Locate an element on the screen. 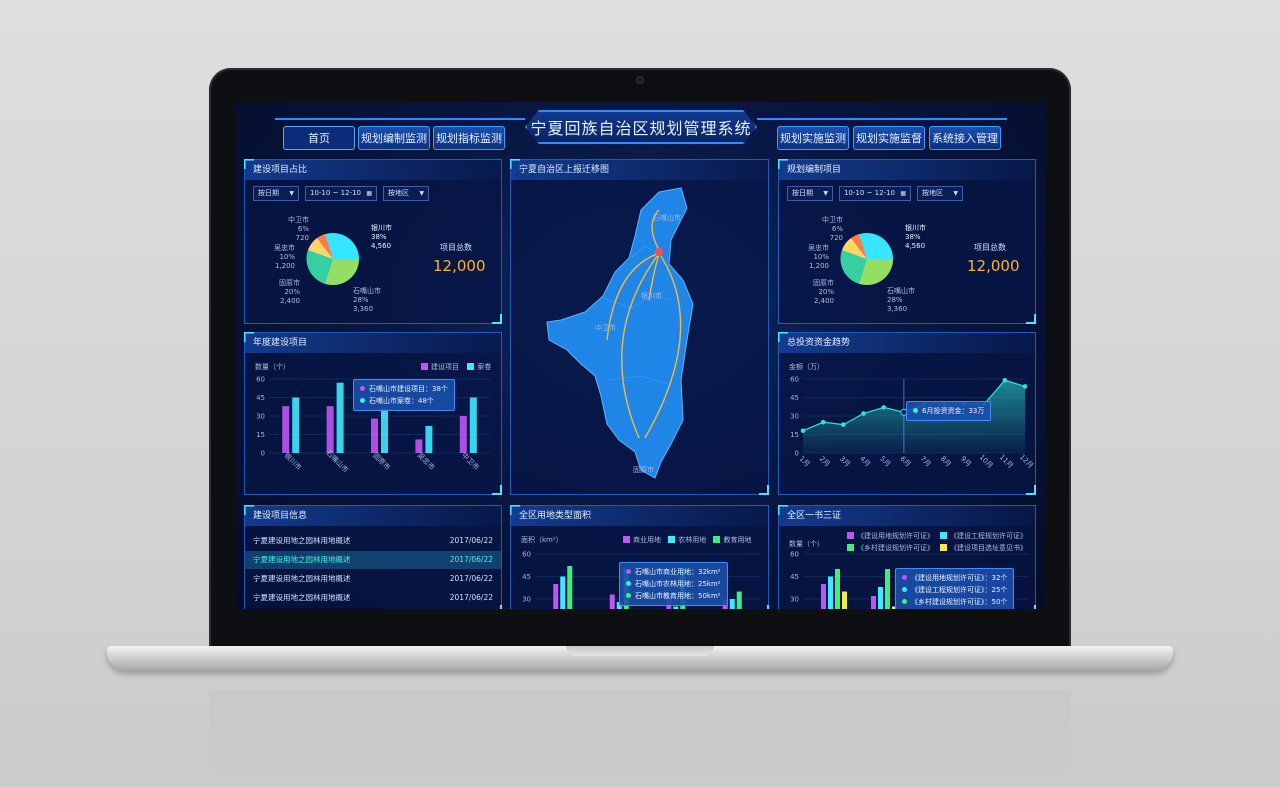 This screenshot has height=787, width=1280. label-pct: 38% is located at coordinates (379, 237).